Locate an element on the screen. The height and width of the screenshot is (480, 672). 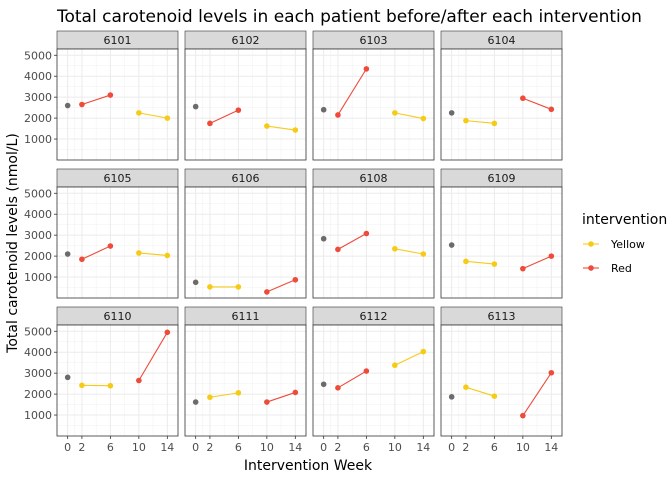
facet-panel-6108: 6108 is located at coordinates (373, 233).